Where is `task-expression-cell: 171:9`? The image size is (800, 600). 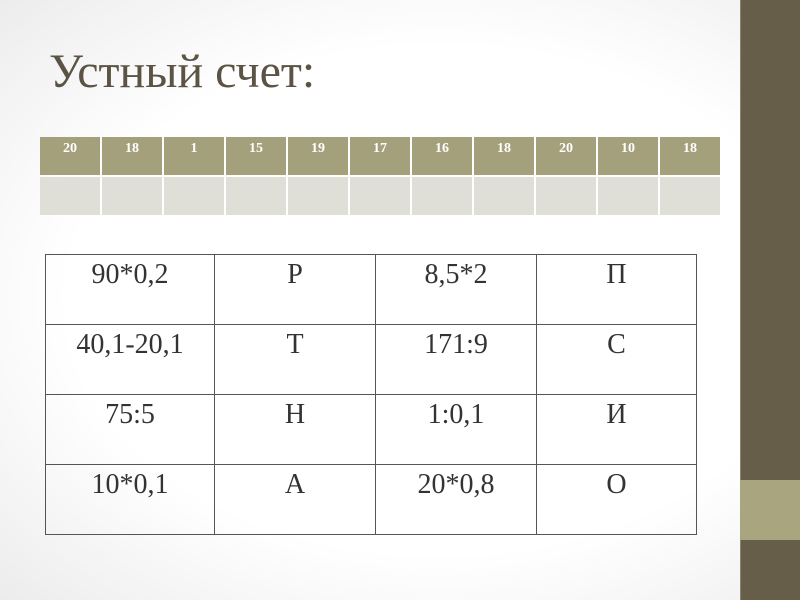 task-expression-cell: 171:9 is located at coordinates (456, 359).